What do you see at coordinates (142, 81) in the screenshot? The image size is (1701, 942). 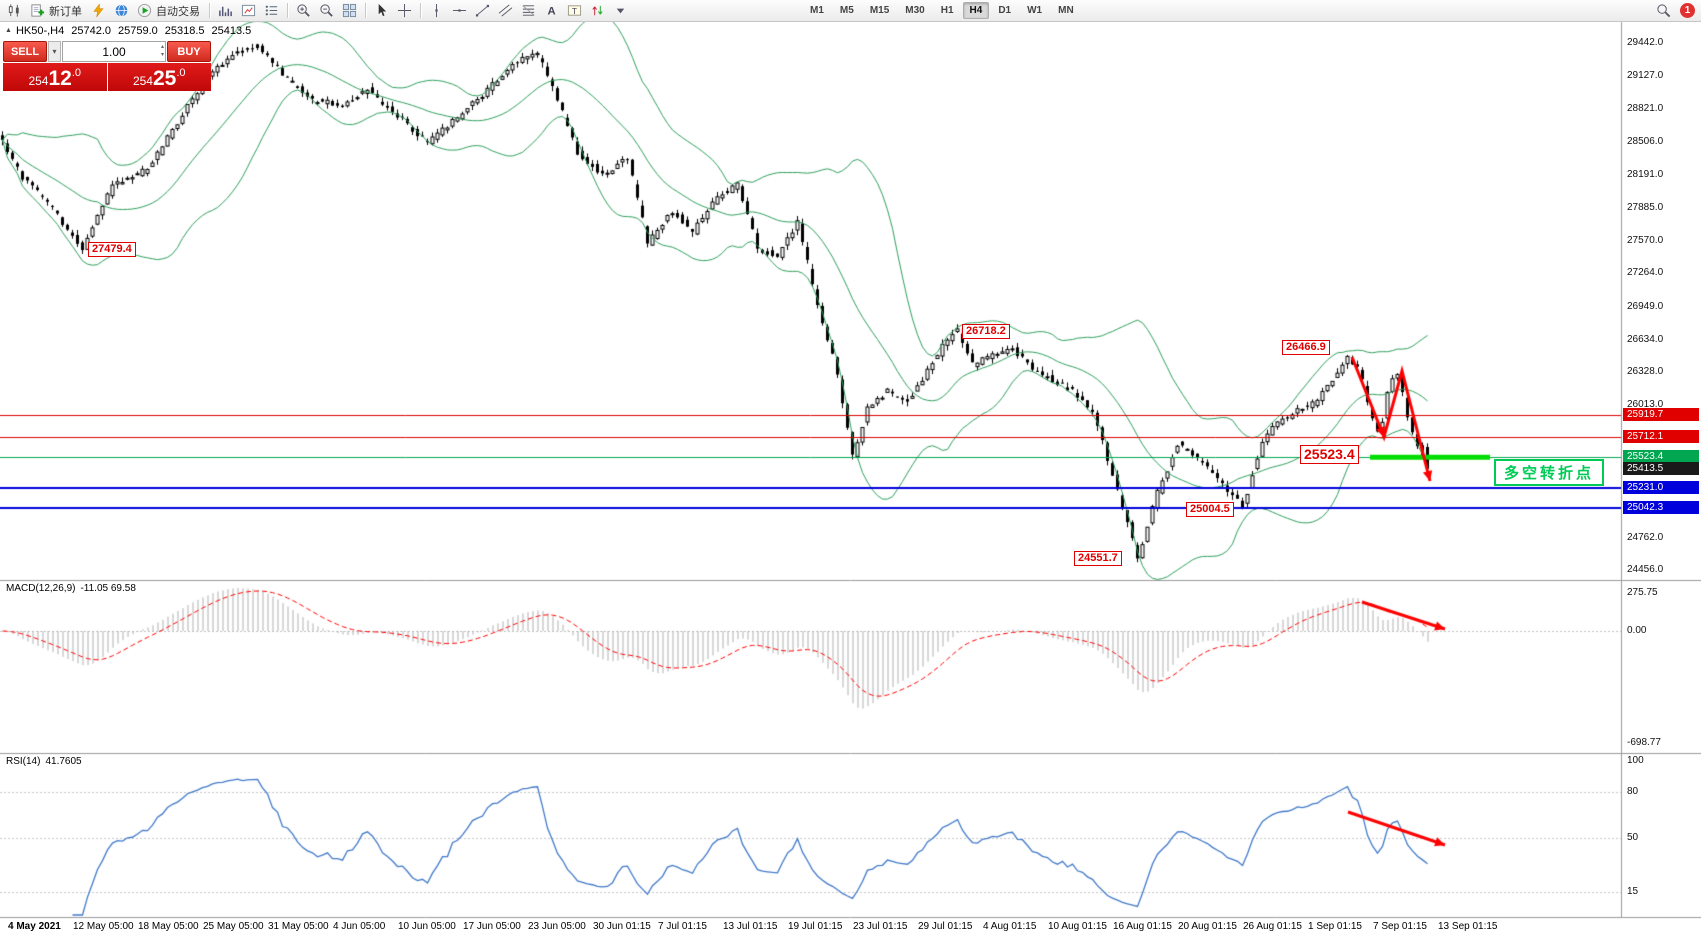 I see `buy-p-pre: 254` at bounding box center [142, 81].